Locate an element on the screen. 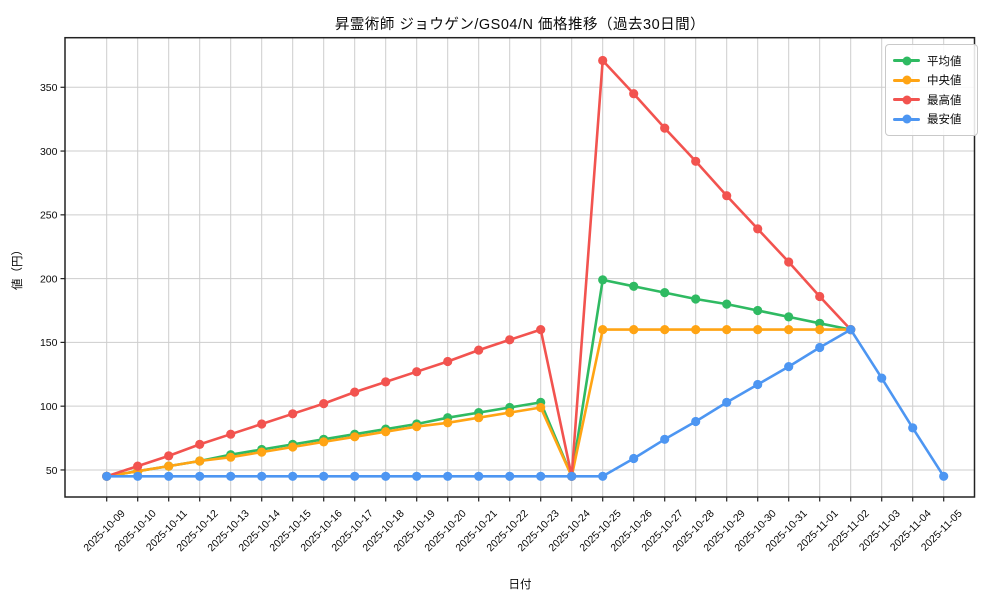  y-tick-label: 300 is located at coordinates (49, 152).